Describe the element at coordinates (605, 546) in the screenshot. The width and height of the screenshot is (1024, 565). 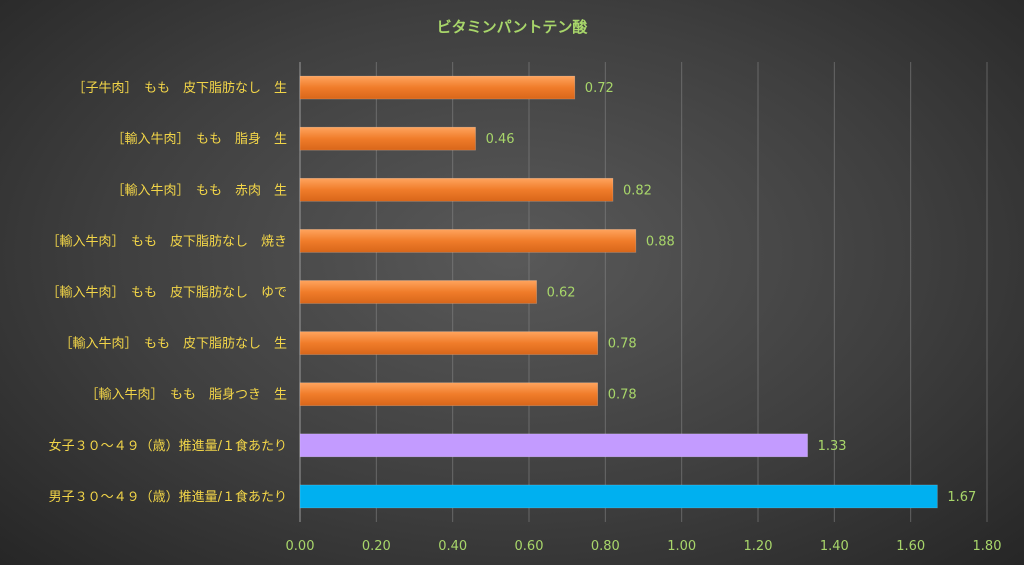
I see `x-tick-label: 0.80` at that location.